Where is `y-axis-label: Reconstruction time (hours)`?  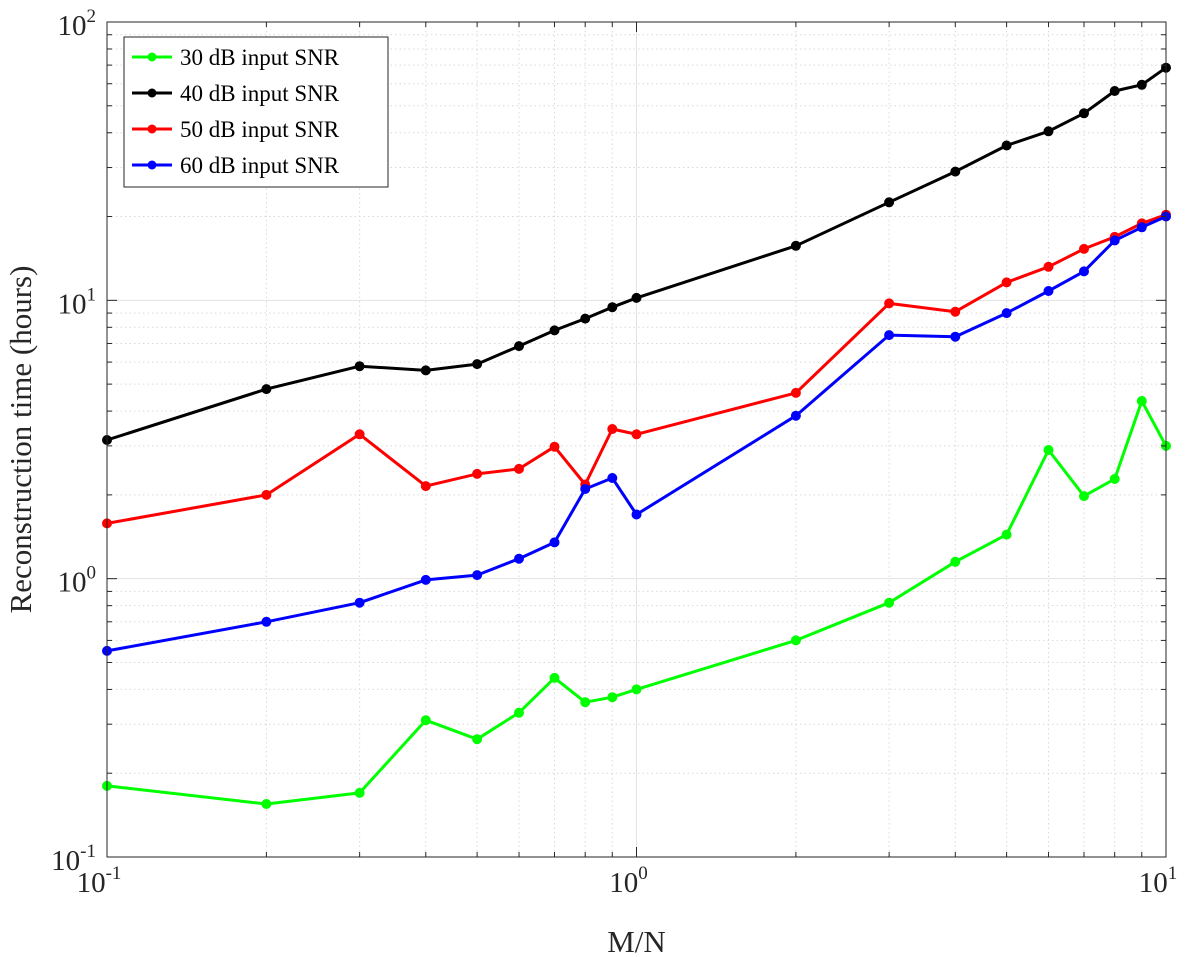
y-axis-label: Reconstruction time (hours) is located at coordinates (20, 440).